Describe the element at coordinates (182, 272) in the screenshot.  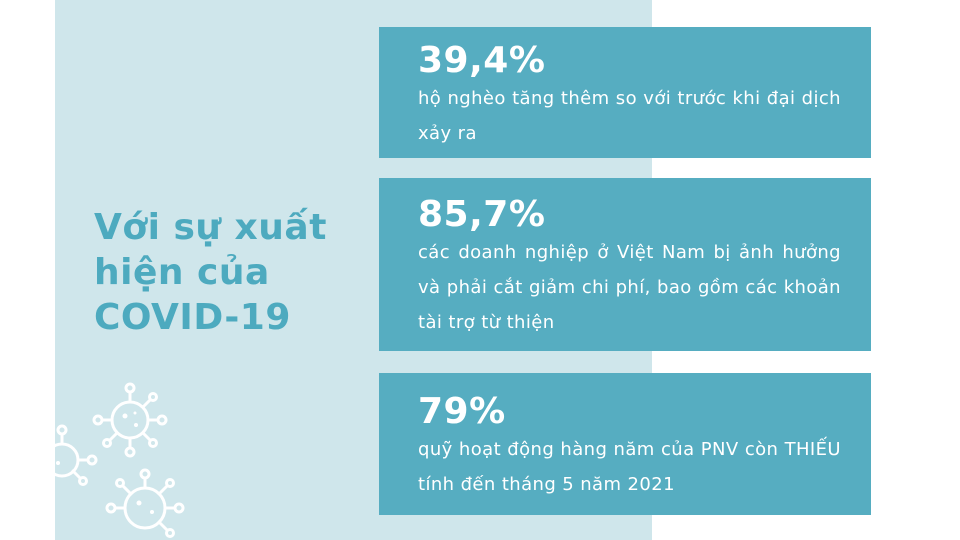
I see `headline-line-2: hiện của` at that location.